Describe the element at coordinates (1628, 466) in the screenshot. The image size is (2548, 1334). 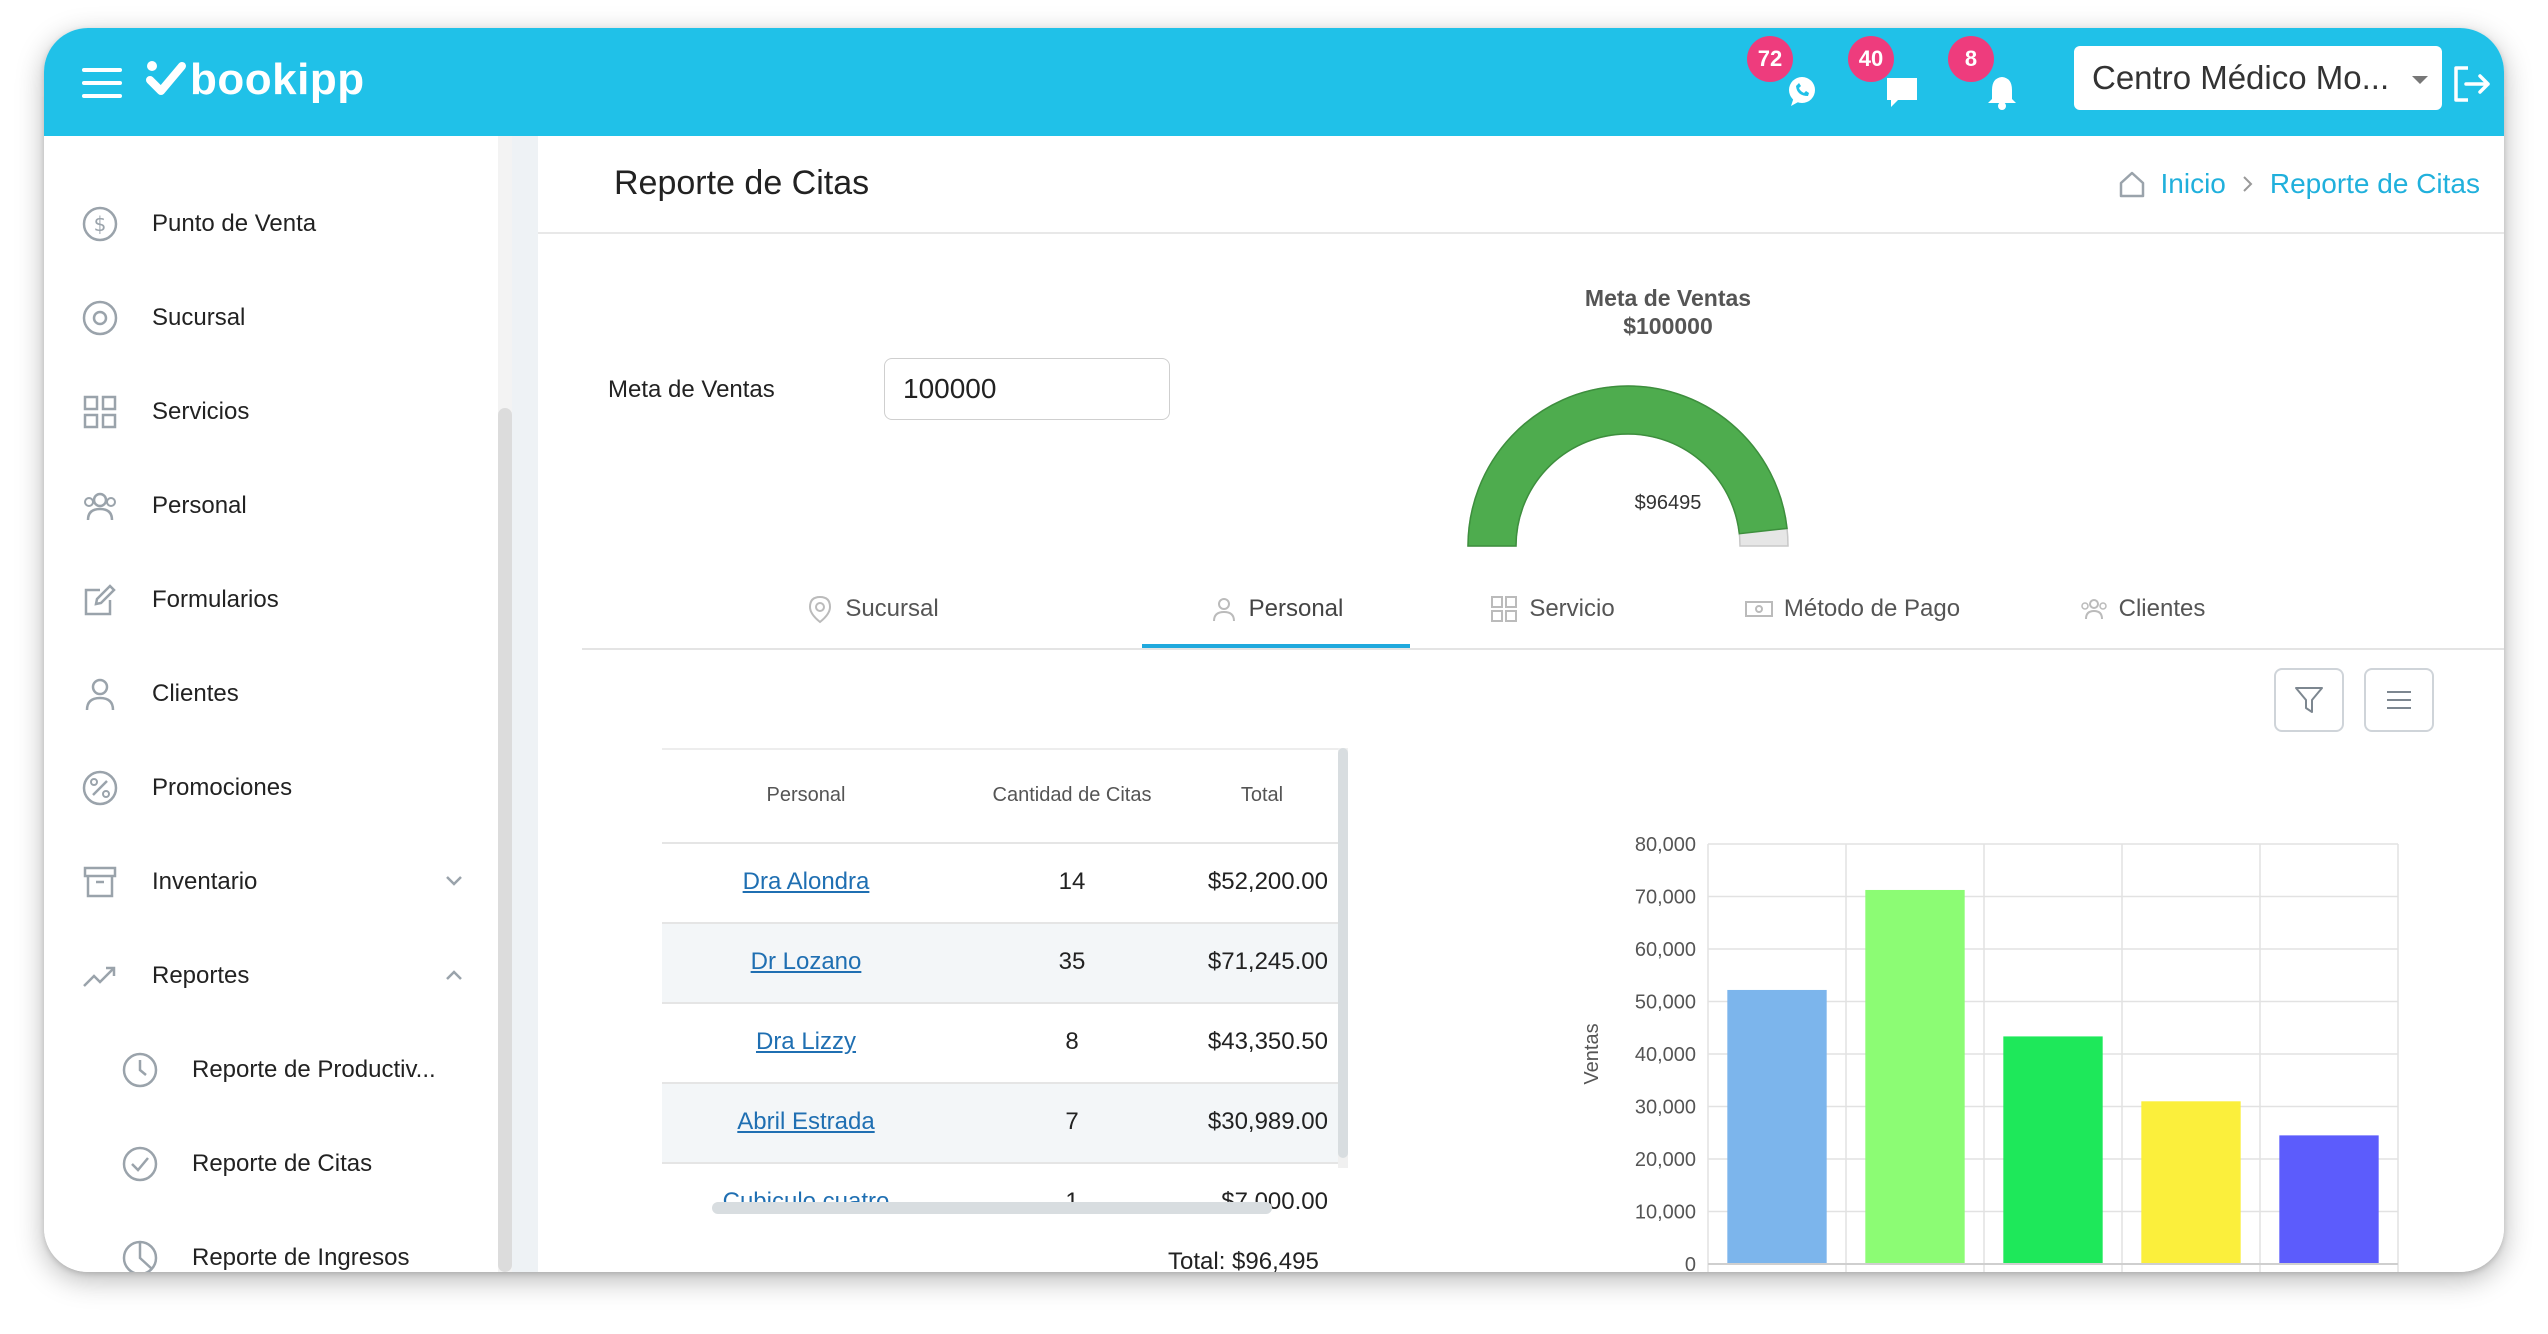
I see `sales-goal-gauge` at that location.